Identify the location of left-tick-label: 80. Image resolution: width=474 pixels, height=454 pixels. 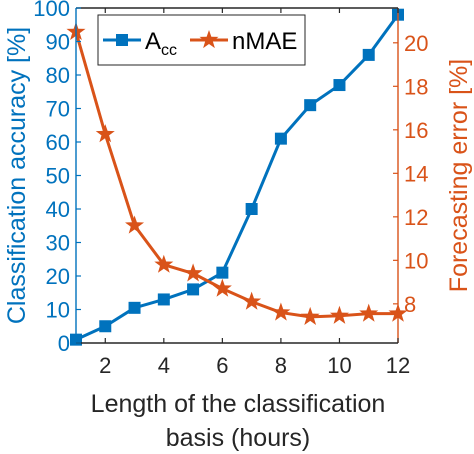
(58, 75).